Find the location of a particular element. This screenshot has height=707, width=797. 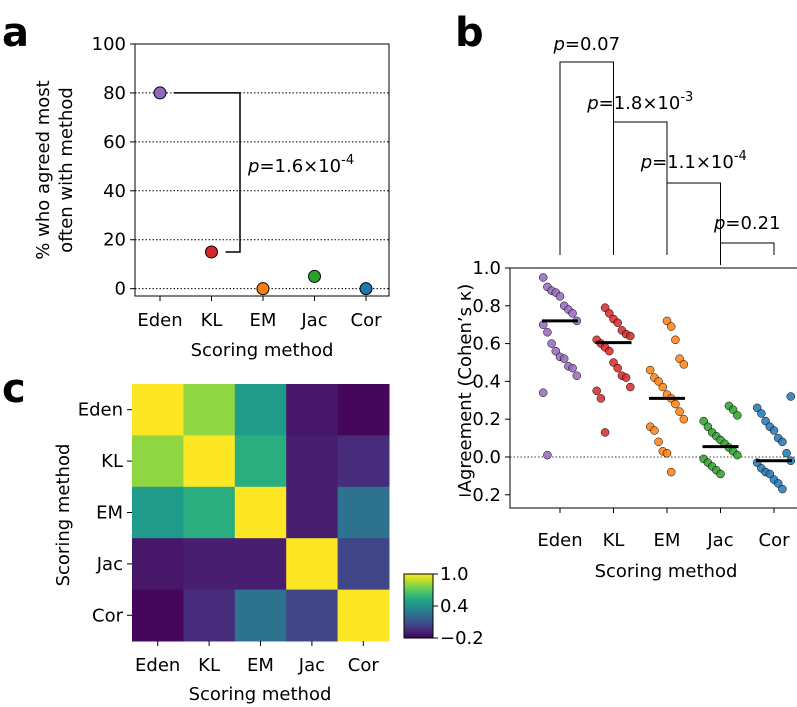

panel-b-p-value-value: =0.07 is located at coordinates (592, 44).